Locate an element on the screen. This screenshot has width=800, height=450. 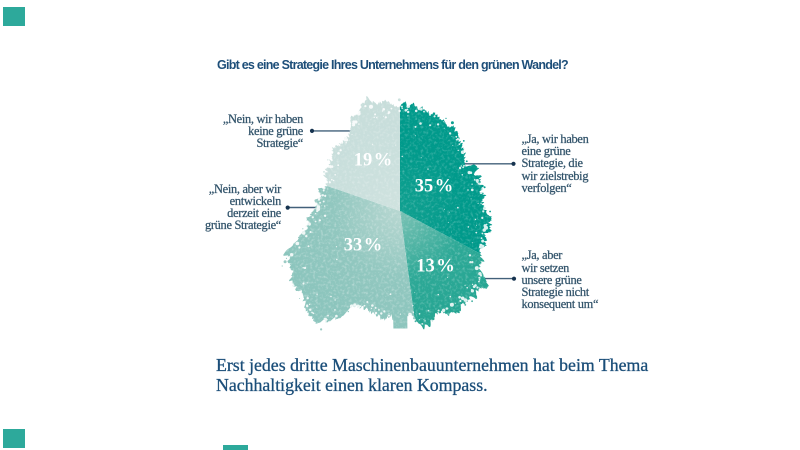
svg-text: 33 % is located at coordinates (363, 246).